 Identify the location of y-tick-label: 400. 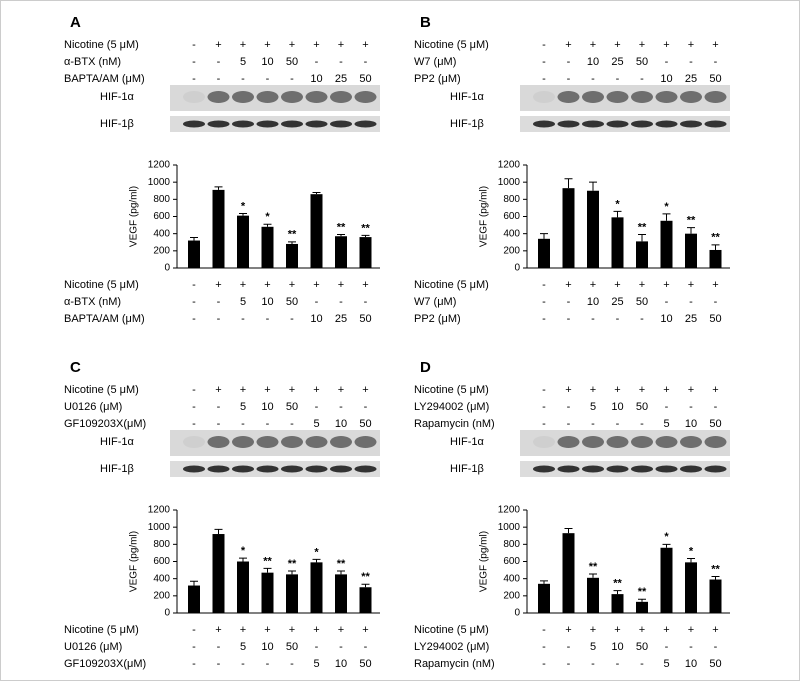
(511, 578).